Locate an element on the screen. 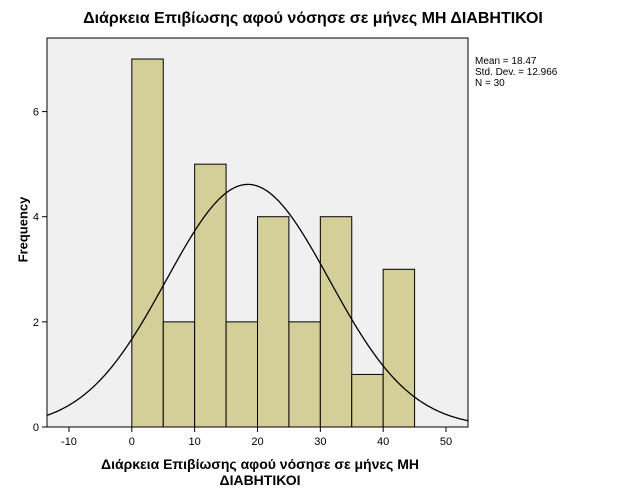 The height and width of the screenshot is (501, 626). x-tick-label: 30 is located at coordinates (320, 442).